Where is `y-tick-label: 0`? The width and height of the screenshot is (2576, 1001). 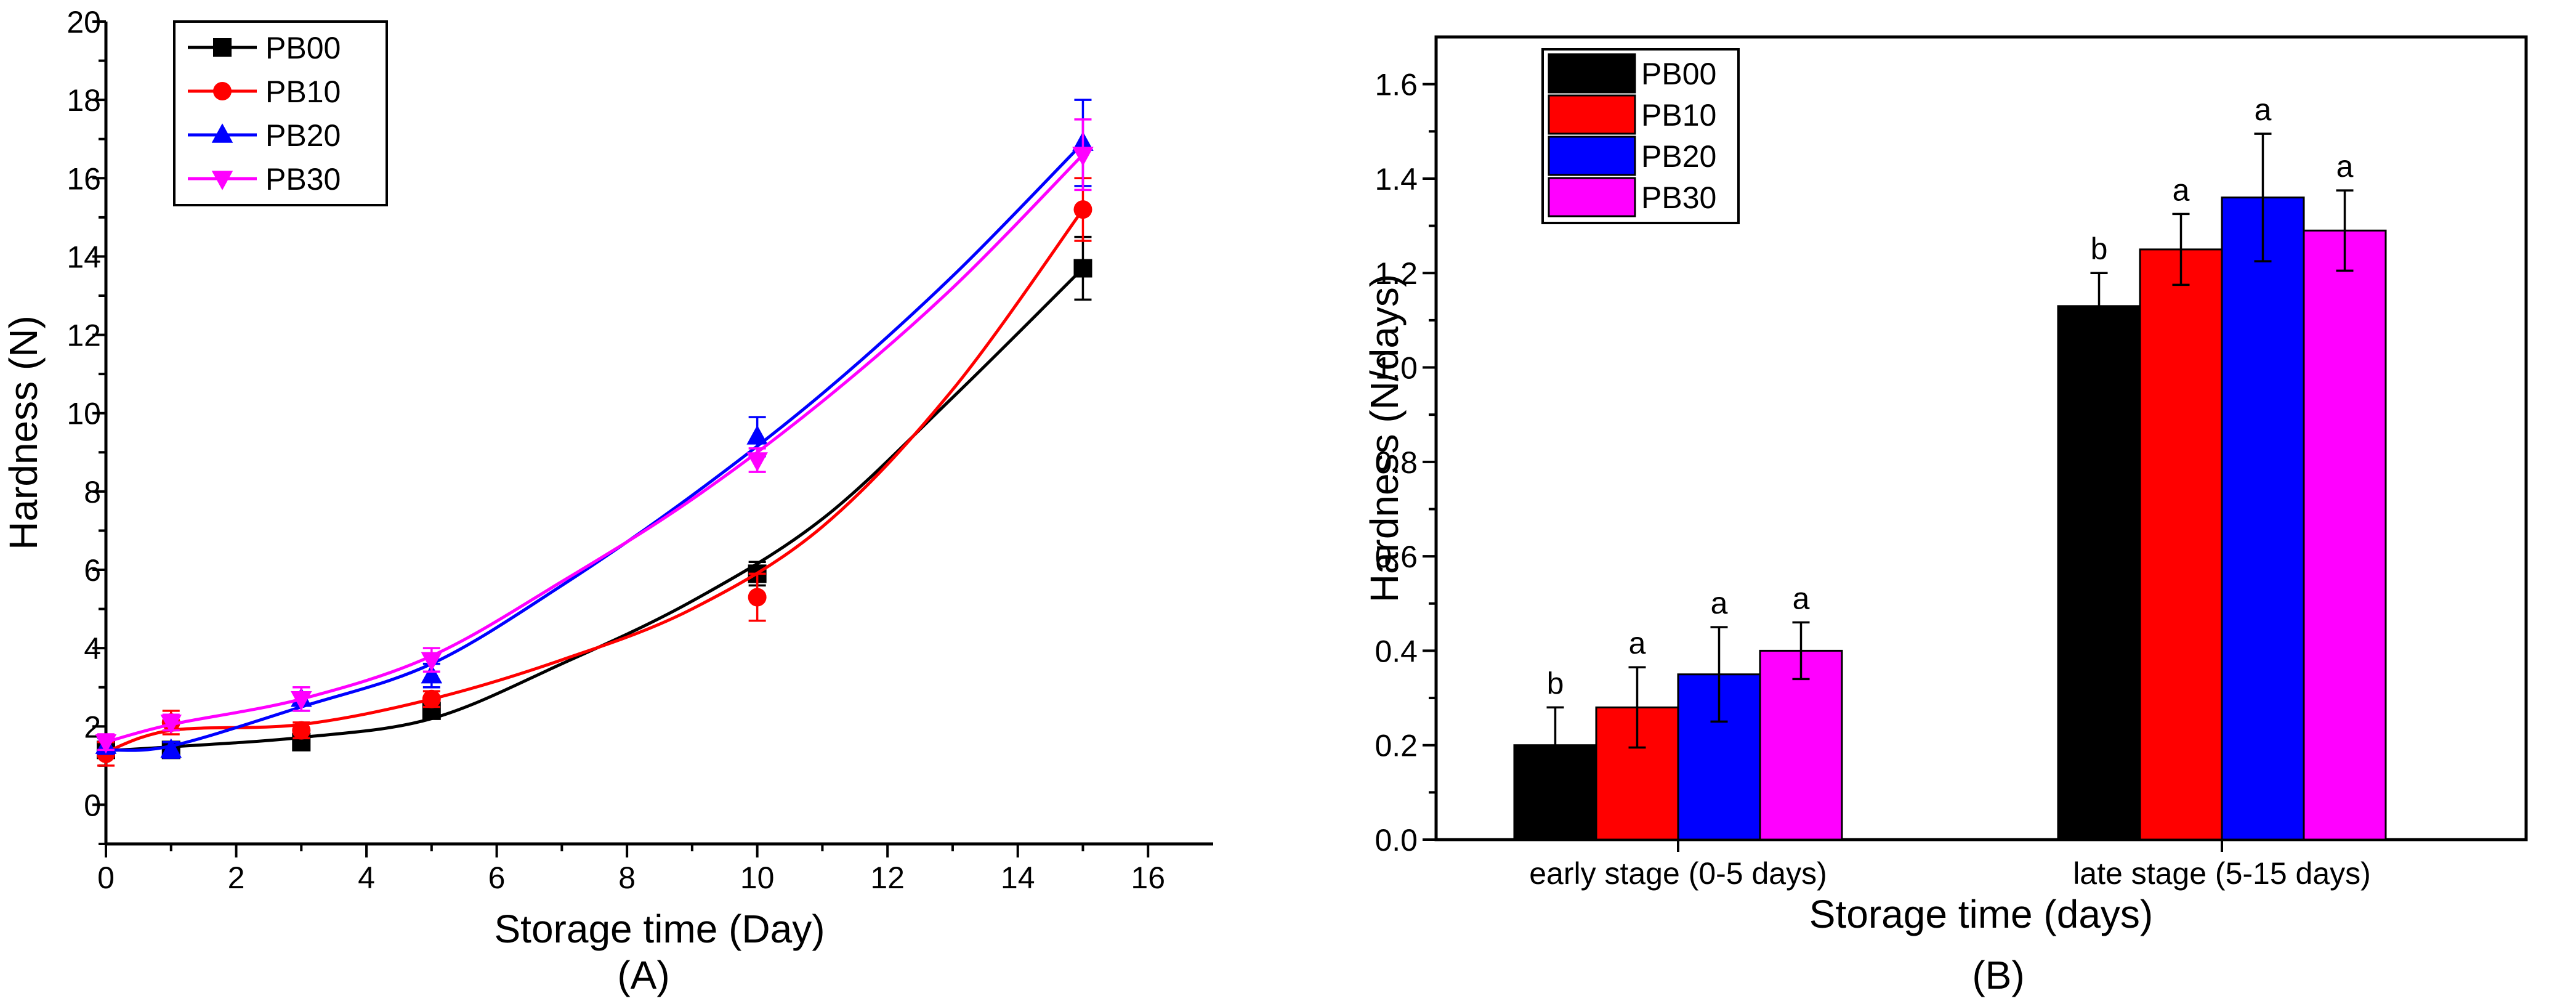
y-tick-label: 0 is located at coordinates (92, 805).